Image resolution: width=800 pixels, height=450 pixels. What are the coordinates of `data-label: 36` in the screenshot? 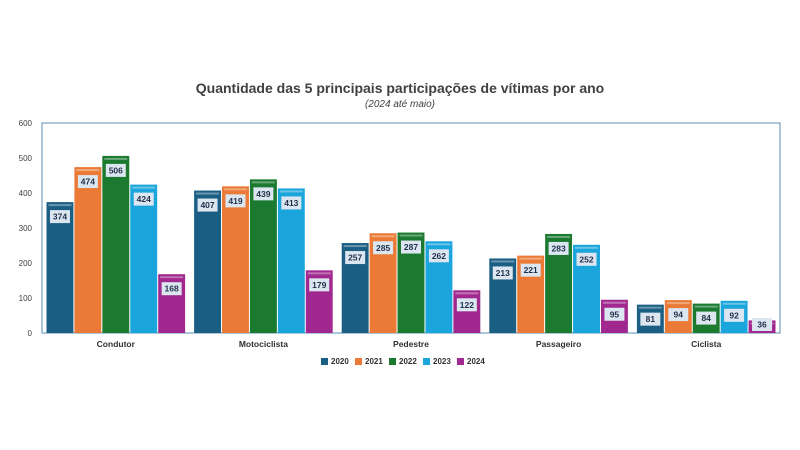 It's located at (762, 325).